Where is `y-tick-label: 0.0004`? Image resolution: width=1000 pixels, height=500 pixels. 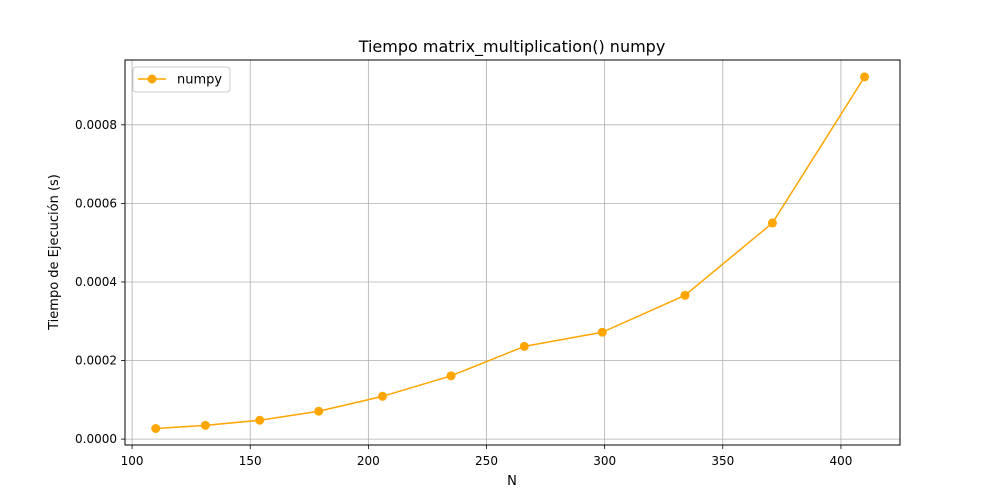 y-tick-label: 0.0004 is located at coordinates (96, 282).